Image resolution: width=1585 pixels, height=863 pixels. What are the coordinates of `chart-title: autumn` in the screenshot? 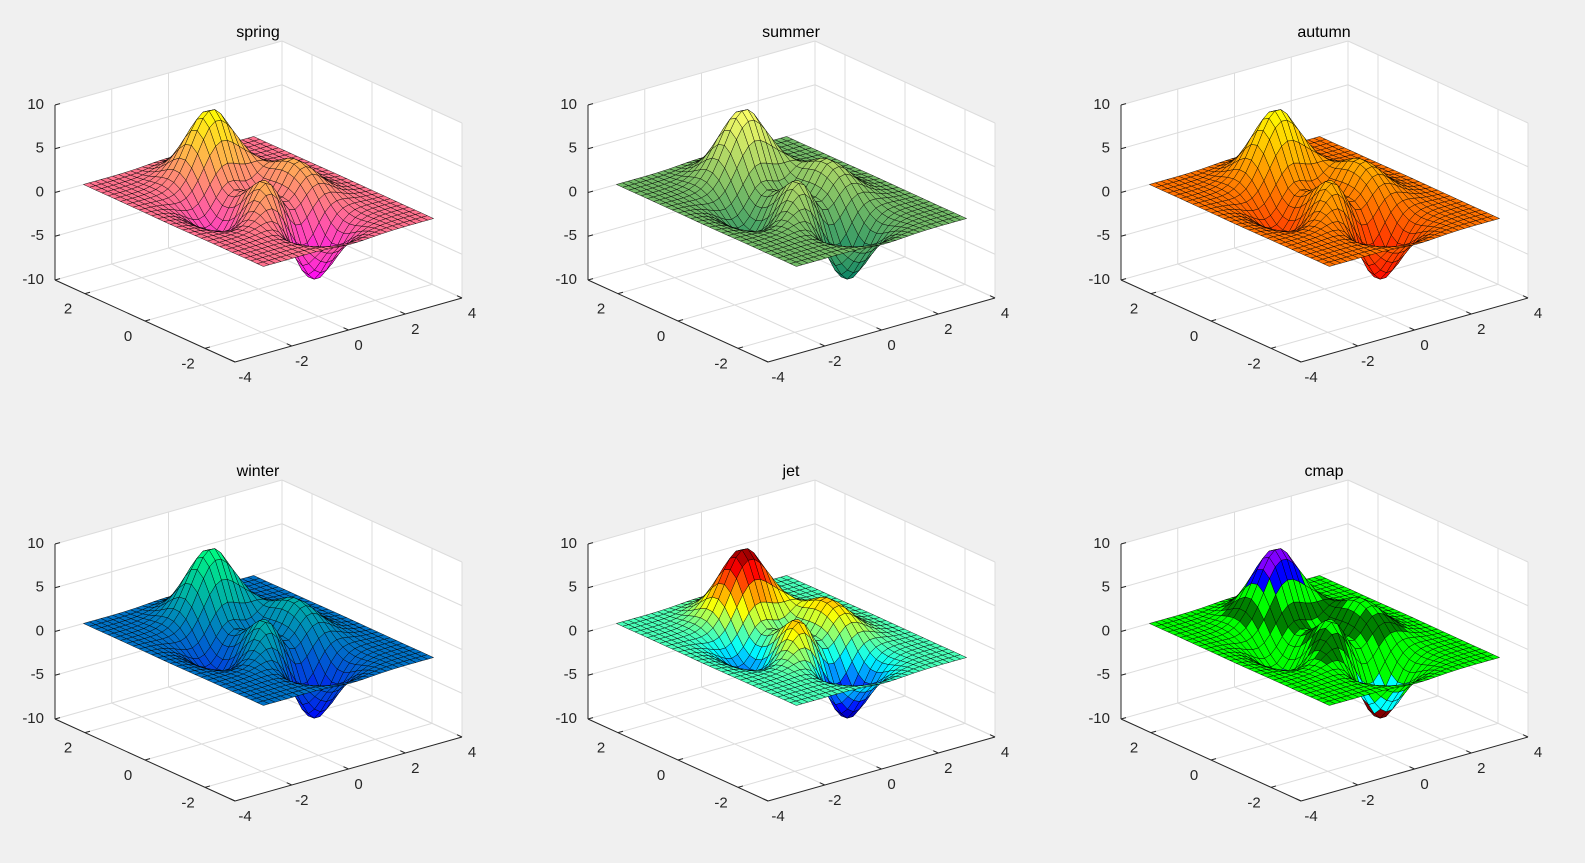 It's located at (1323, 32).